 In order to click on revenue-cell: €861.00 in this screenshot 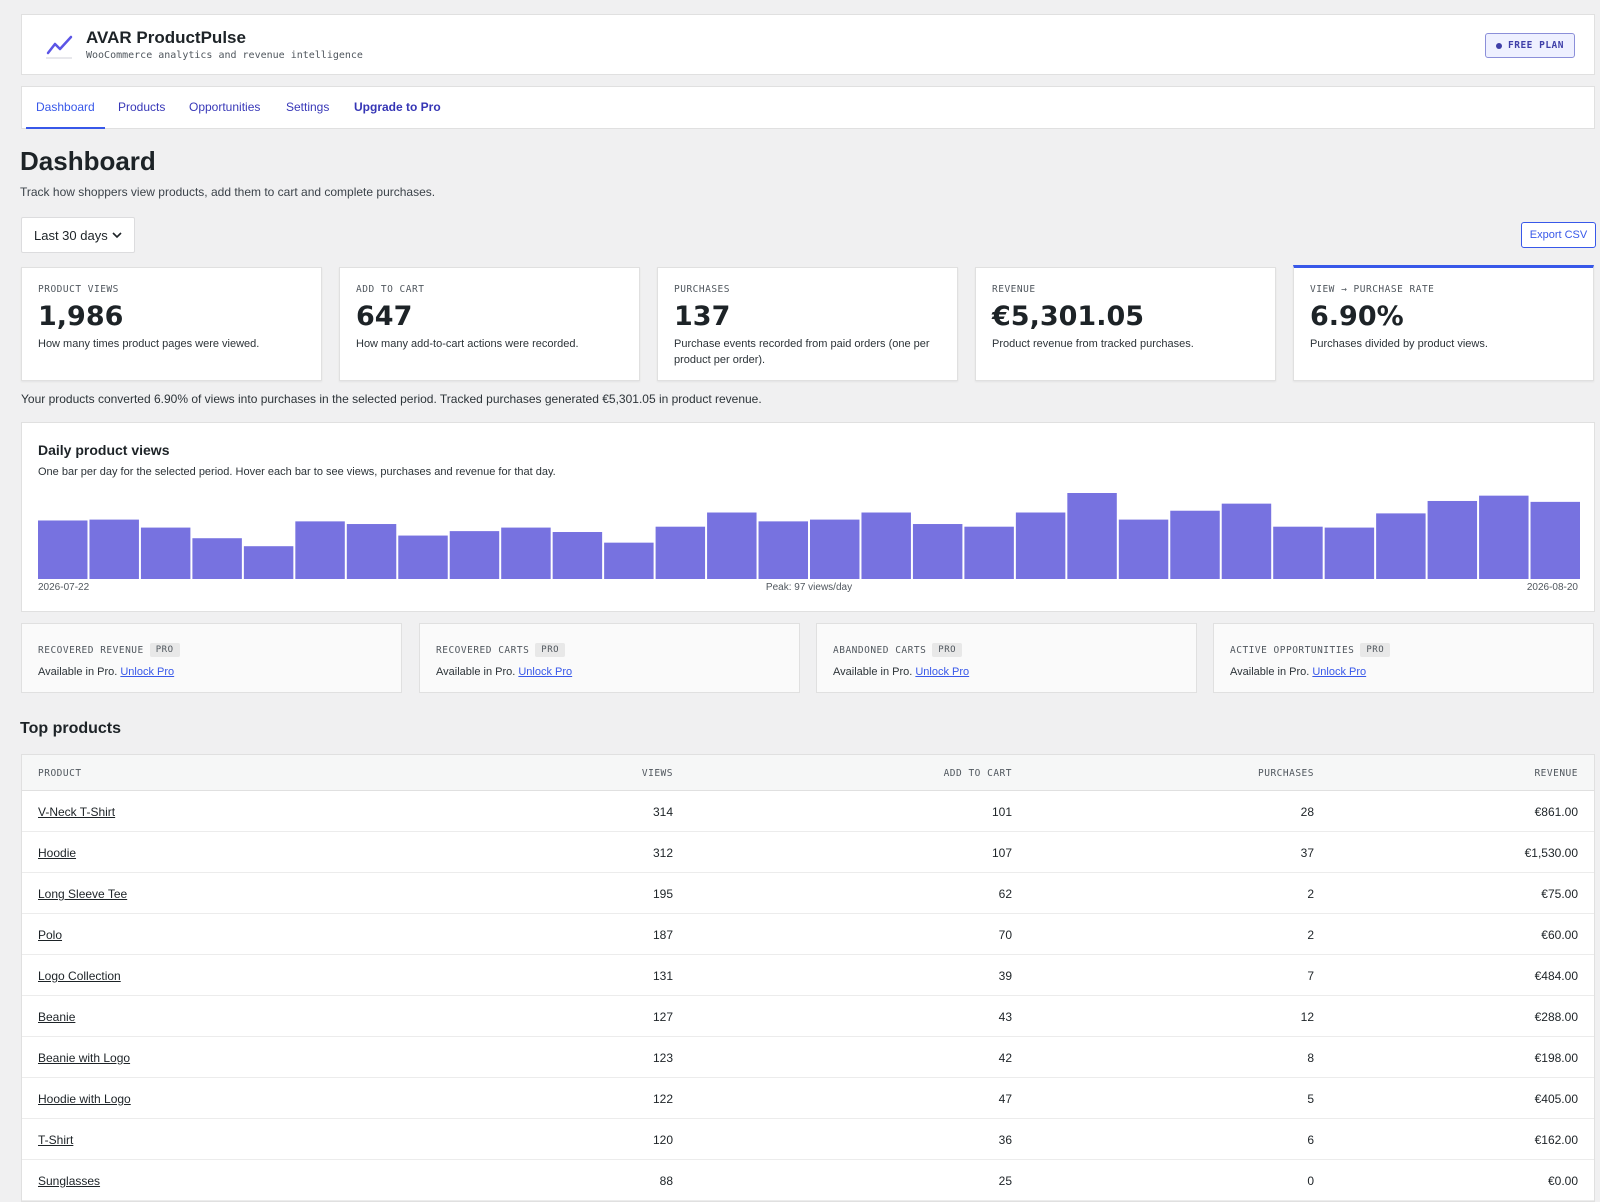, I will do `click(1556, 812)`.